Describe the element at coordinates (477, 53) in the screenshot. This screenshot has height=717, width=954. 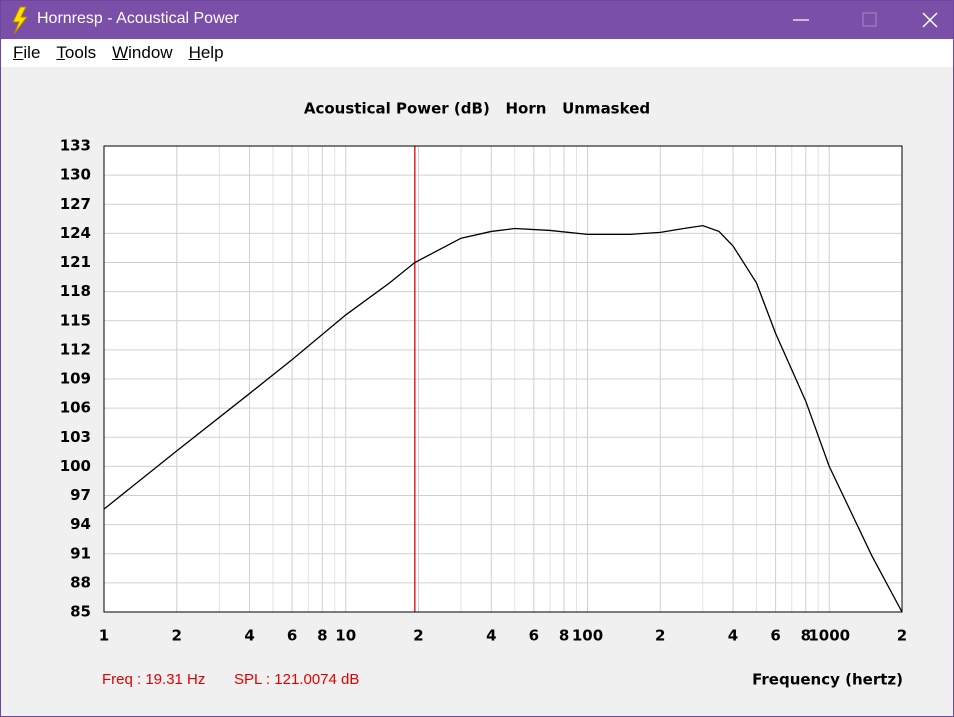
I see `menu-bar: File Tools Window Help` at that location.